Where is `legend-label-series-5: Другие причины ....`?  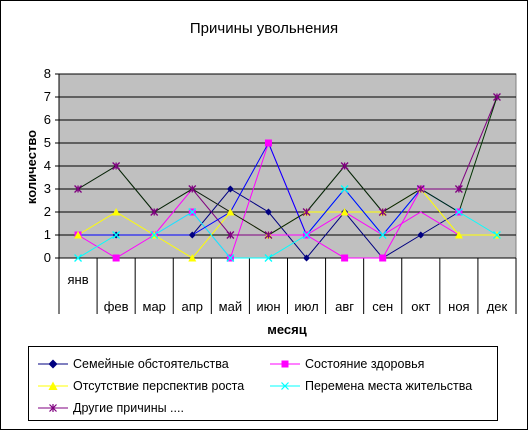 legend-label-series-5: Другие причины .... is located at coordinates (128, 408).